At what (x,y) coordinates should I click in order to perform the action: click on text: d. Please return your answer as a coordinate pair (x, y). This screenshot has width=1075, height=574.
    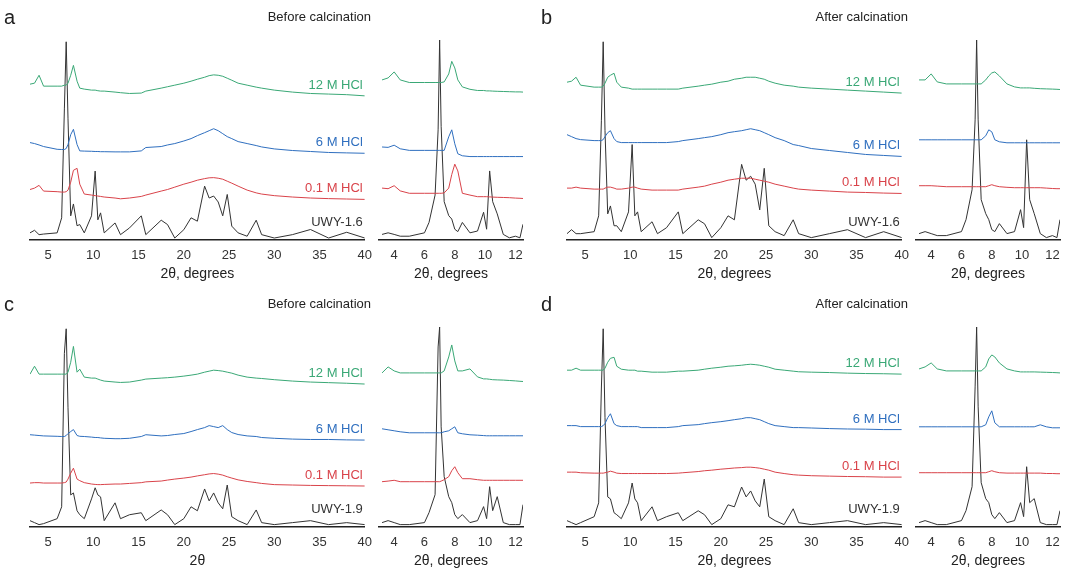
    Looking at the image, I should click on (547, 304).